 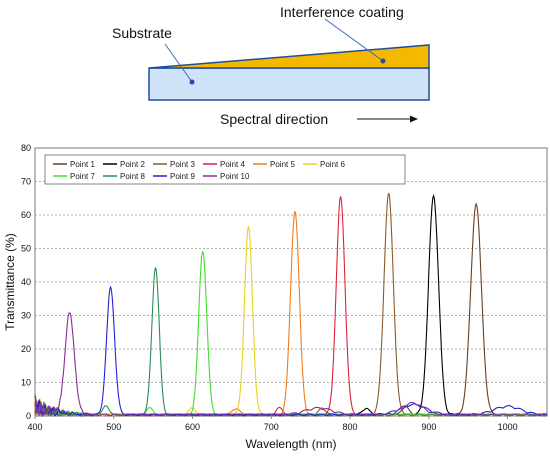 I want to click on substrate-block, so click(x=289, y=84).